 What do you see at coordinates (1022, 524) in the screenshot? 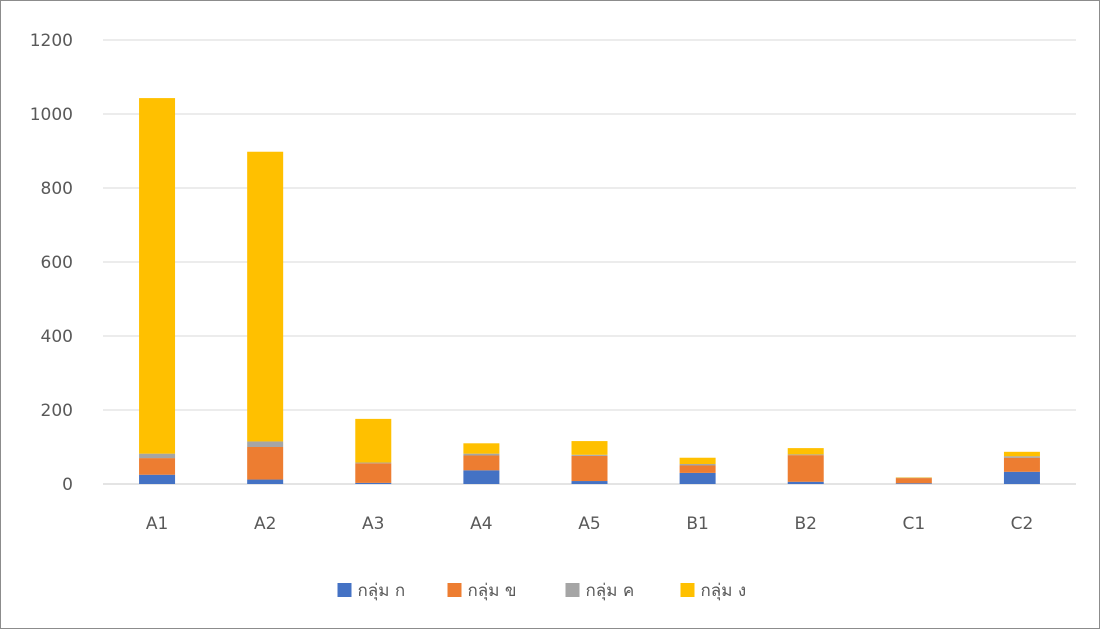
I see `x-tick-label: C2` at bounding box center [1022, 524].